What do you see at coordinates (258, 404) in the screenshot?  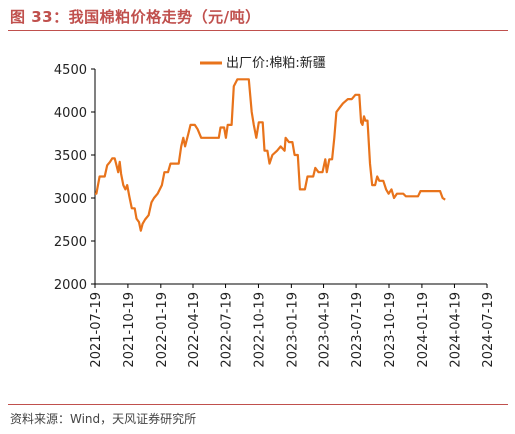 I see `source-divider` at bounding box center [258, 404].